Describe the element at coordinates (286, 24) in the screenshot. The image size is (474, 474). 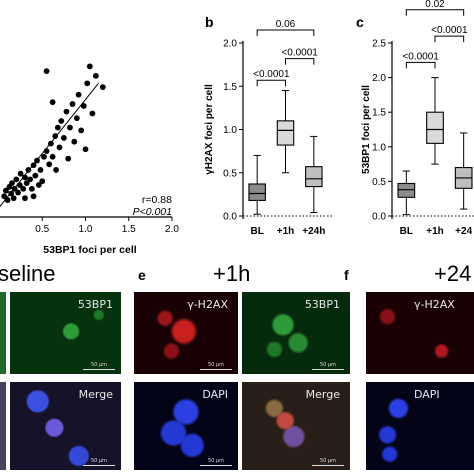
I see `comparison-p-value: 0.06` at that location.